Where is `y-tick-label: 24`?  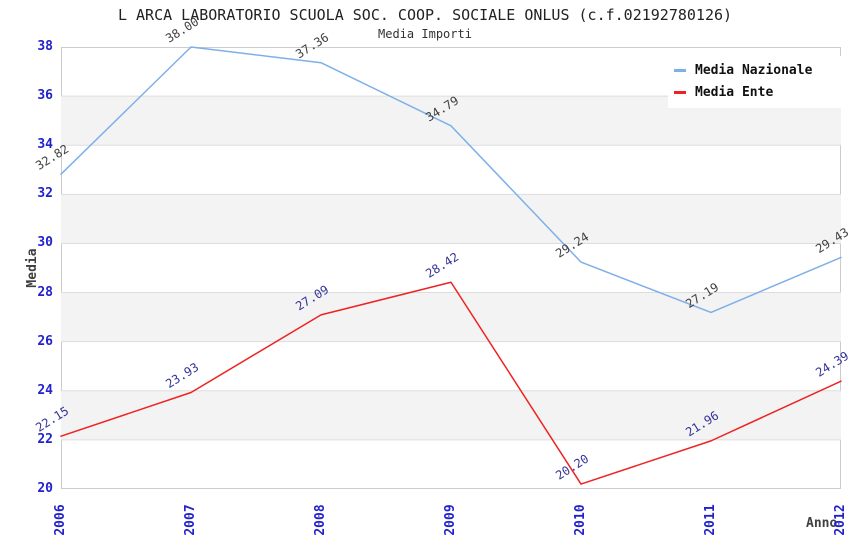 y-tick-label: 24 is located at coordinates (45, 390).